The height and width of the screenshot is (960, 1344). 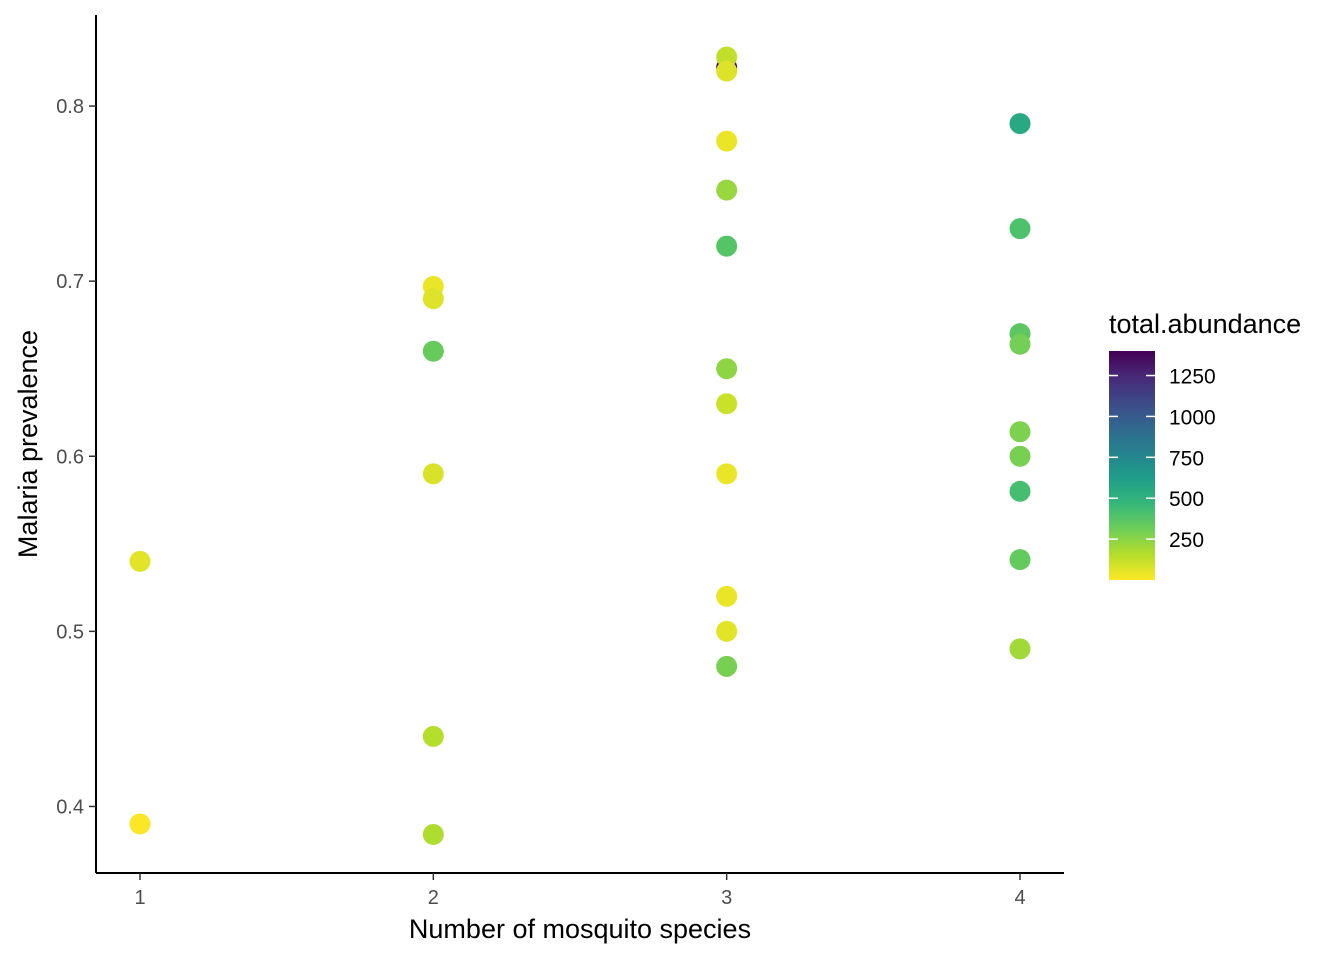 What do you see at coordinates (1132, 465) in the screenshot?
I see `colorbar` at bounding box center [1132, 465].